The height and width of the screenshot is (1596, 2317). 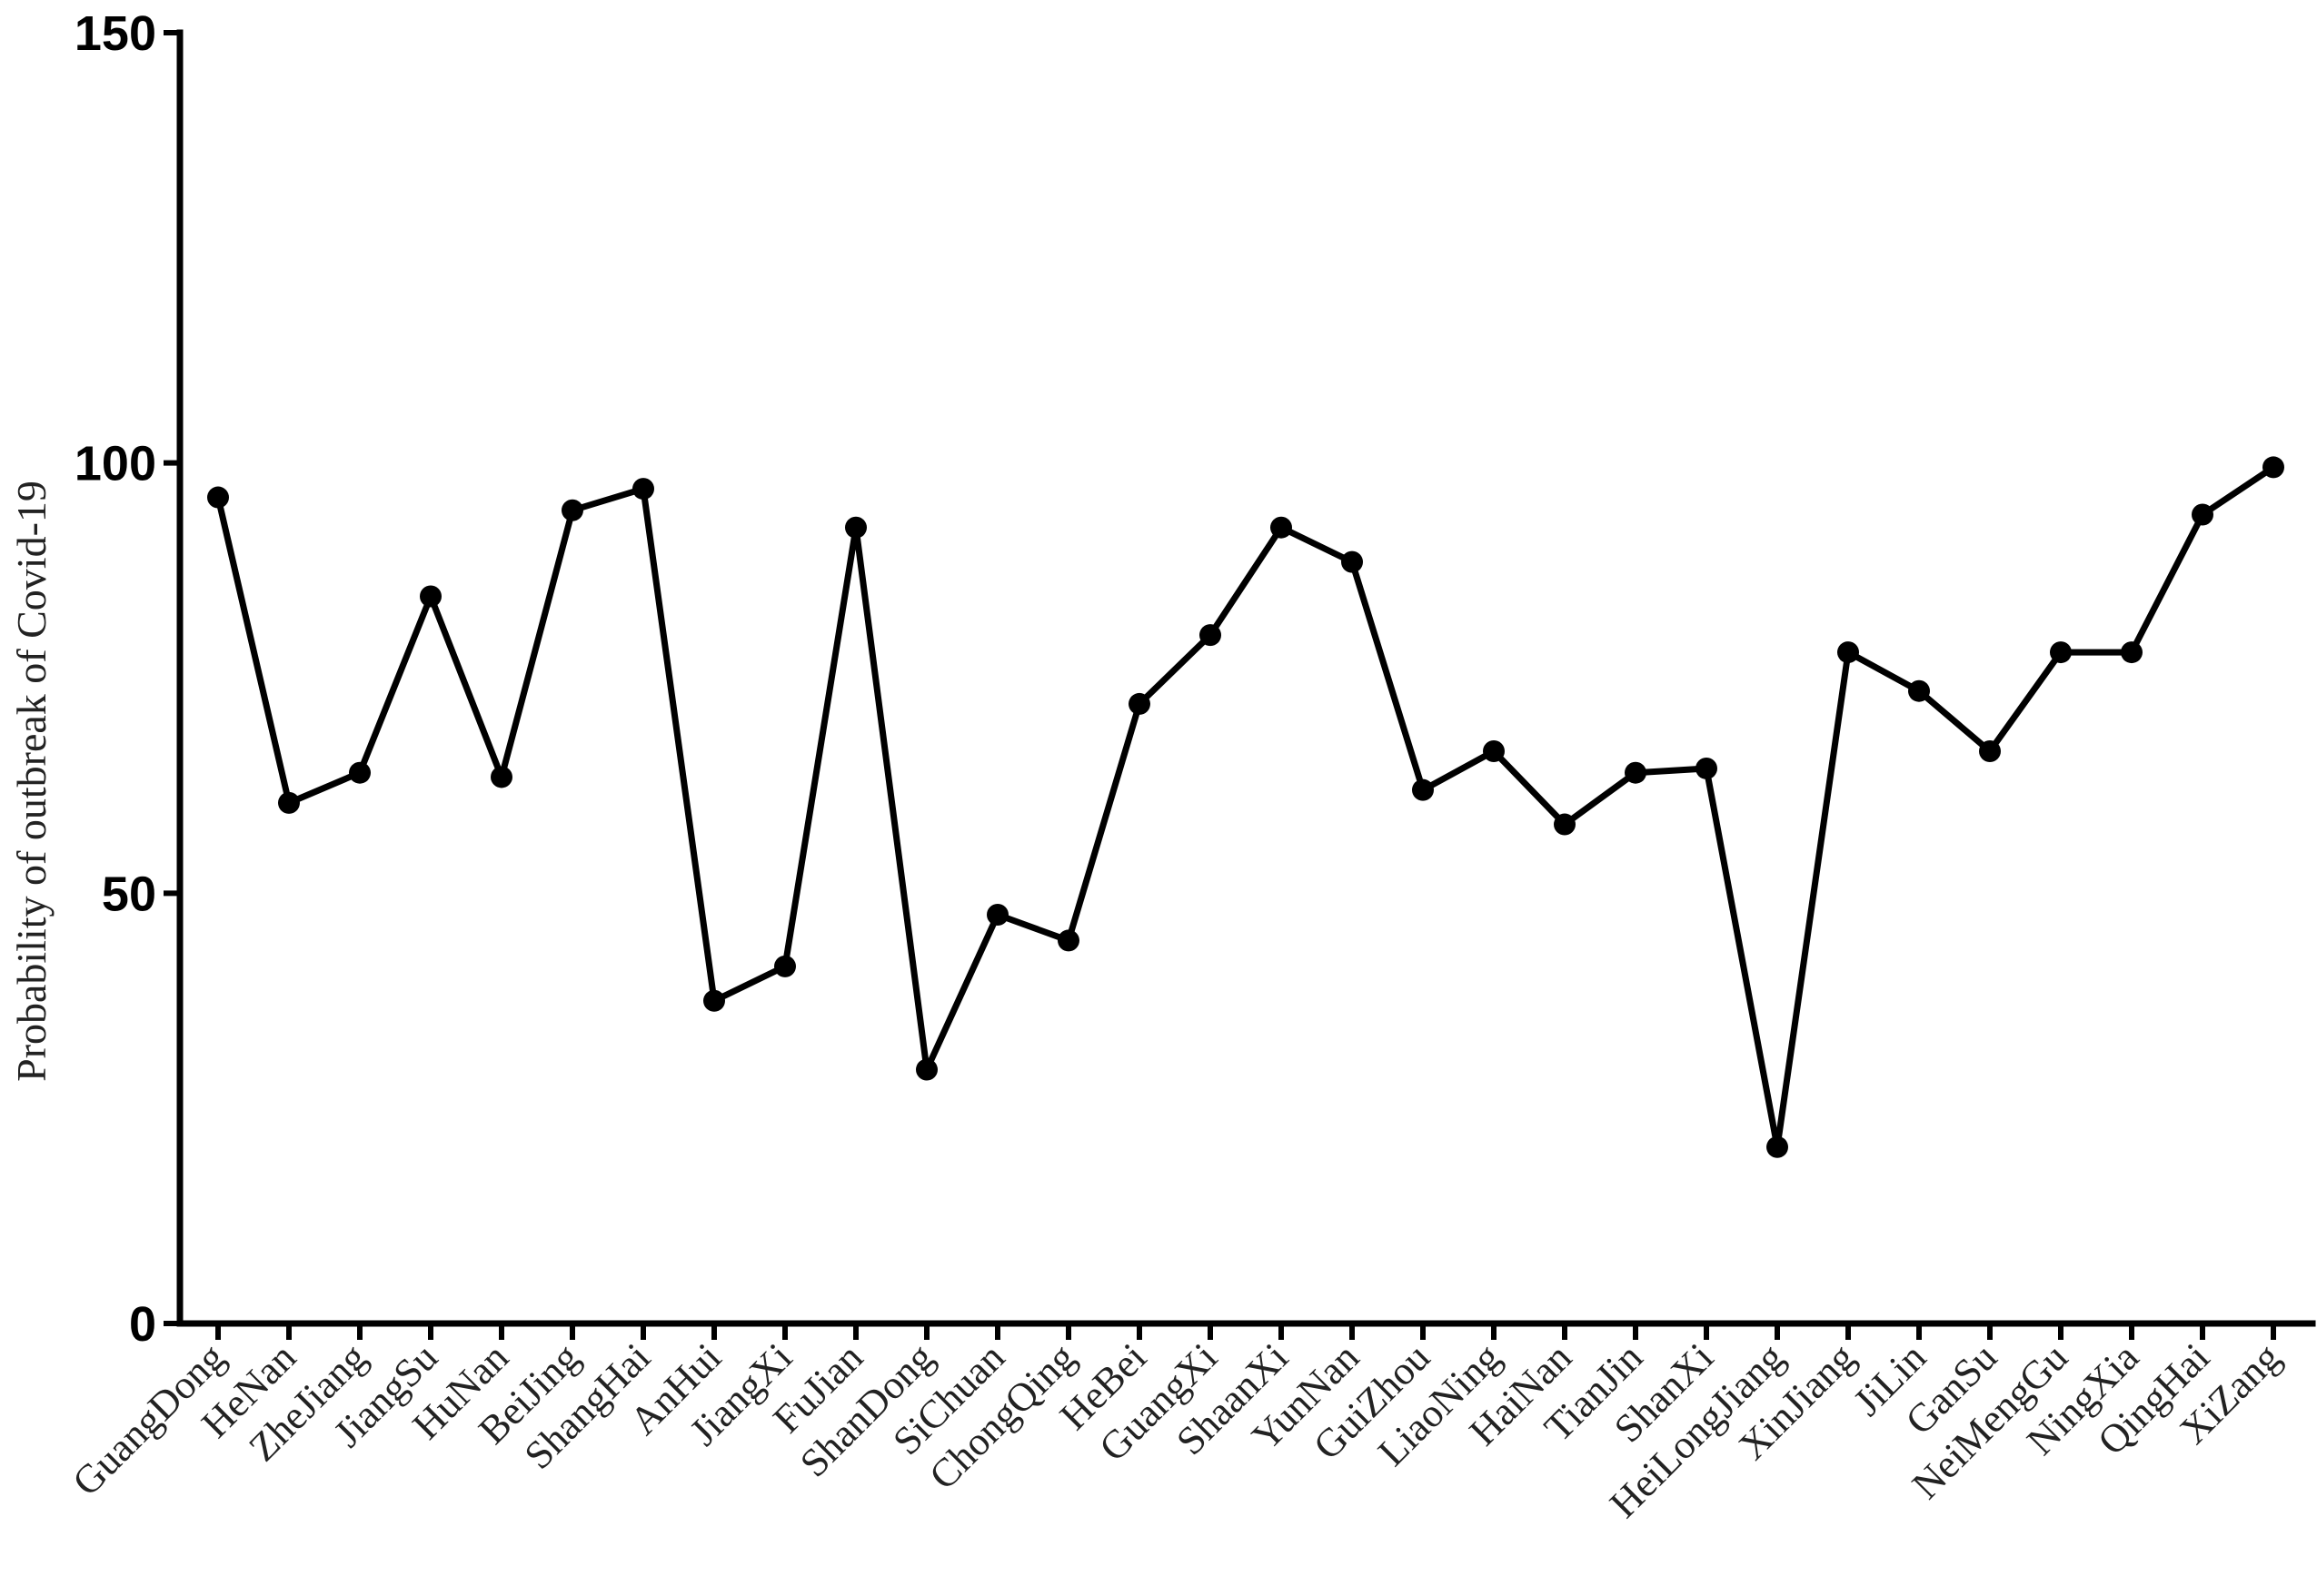 I want to click on y-tick-label: 100, so click(x=115, y=464).